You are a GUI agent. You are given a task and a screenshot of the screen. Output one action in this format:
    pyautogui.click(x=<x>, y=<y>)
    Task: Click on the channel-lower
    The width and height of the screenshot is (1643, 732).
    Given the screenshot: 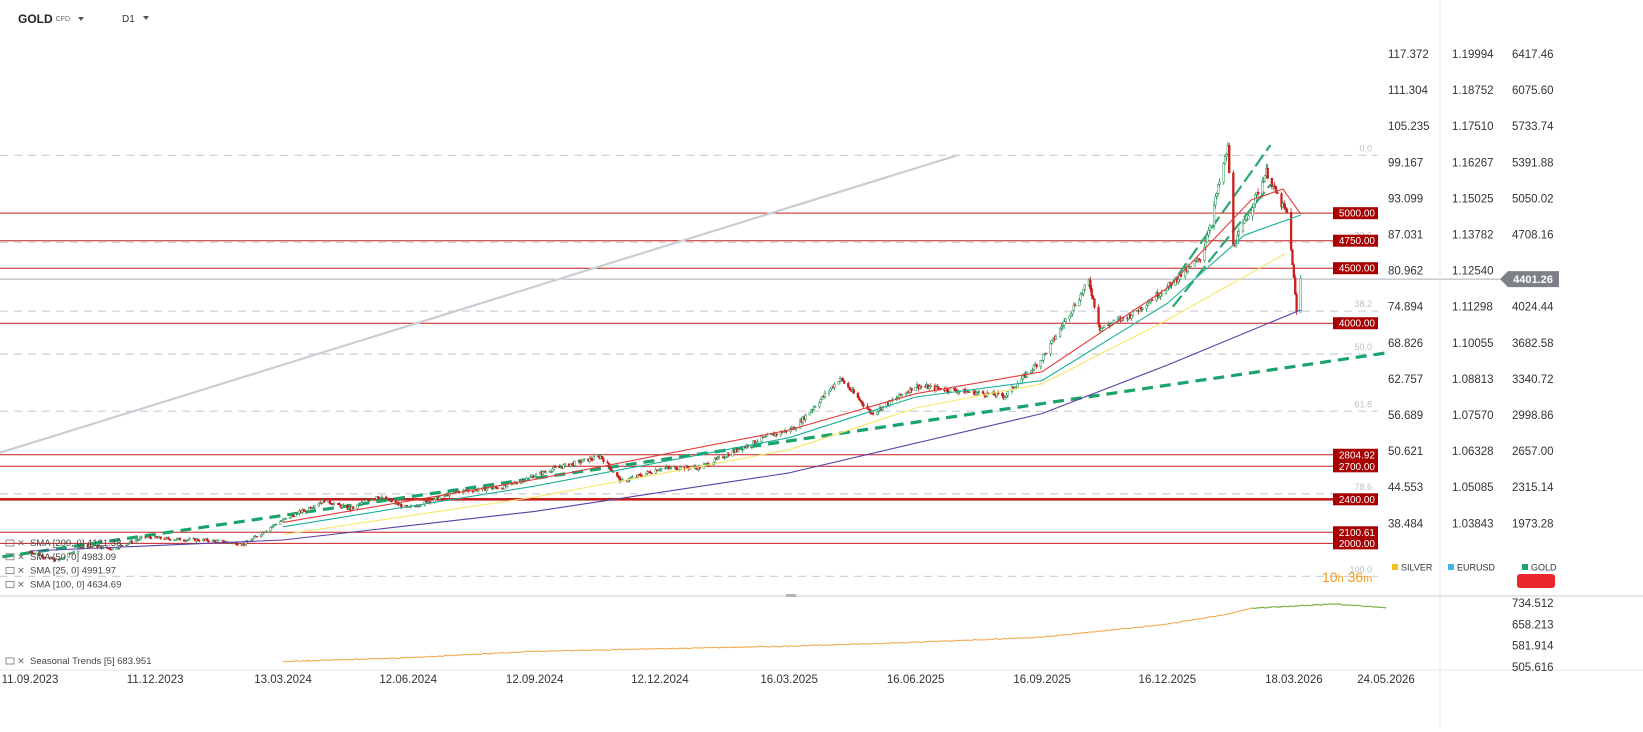 What is the action you would take?
    pyautogui.click(x=1221, y=245)
    